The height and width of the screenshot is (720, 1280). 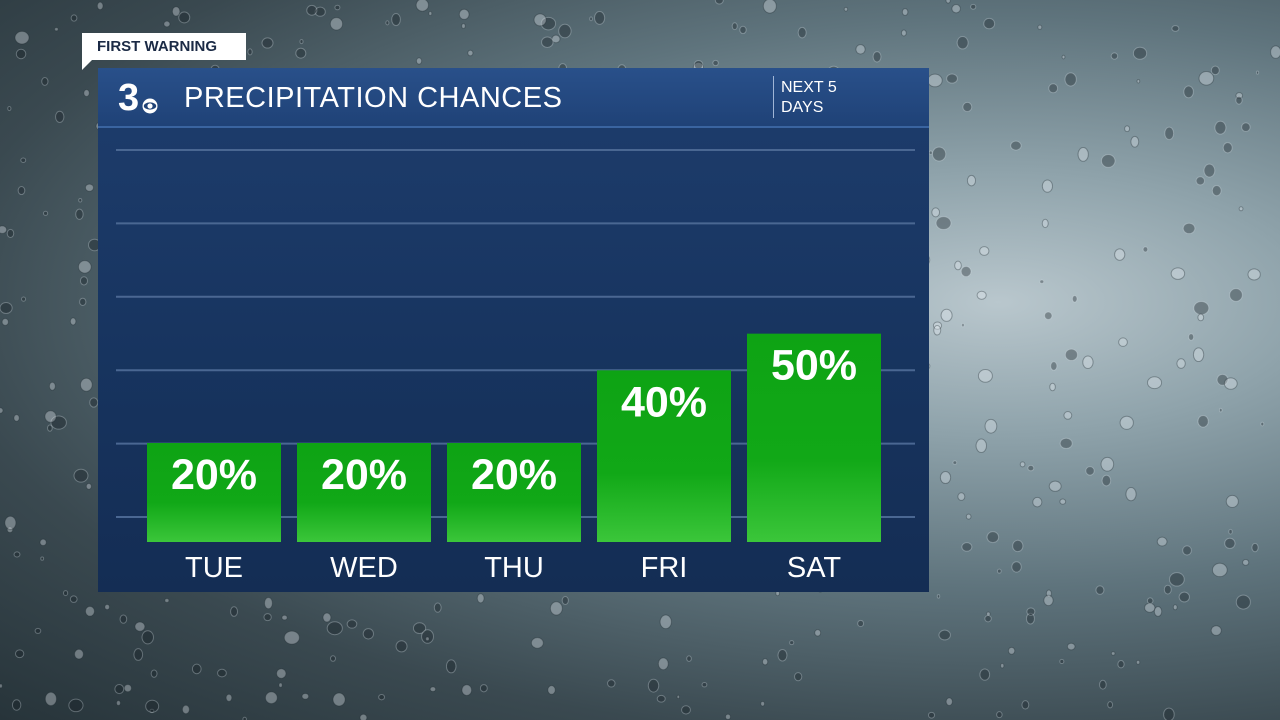 I want to click on first-warning-tab: FIRST WARNING, so click(x=164, y=46).